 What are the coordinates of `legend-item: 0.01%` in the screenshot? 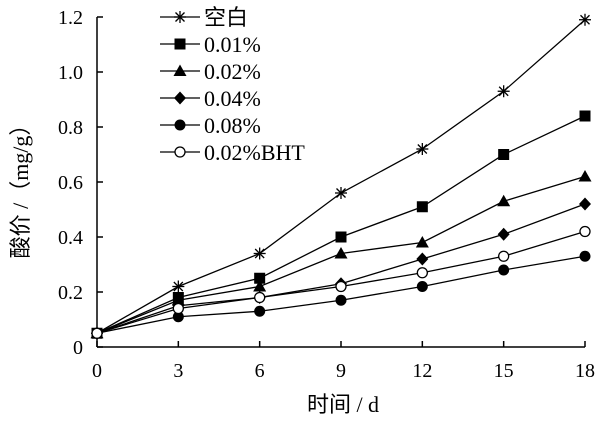 It's located at (210, 44).